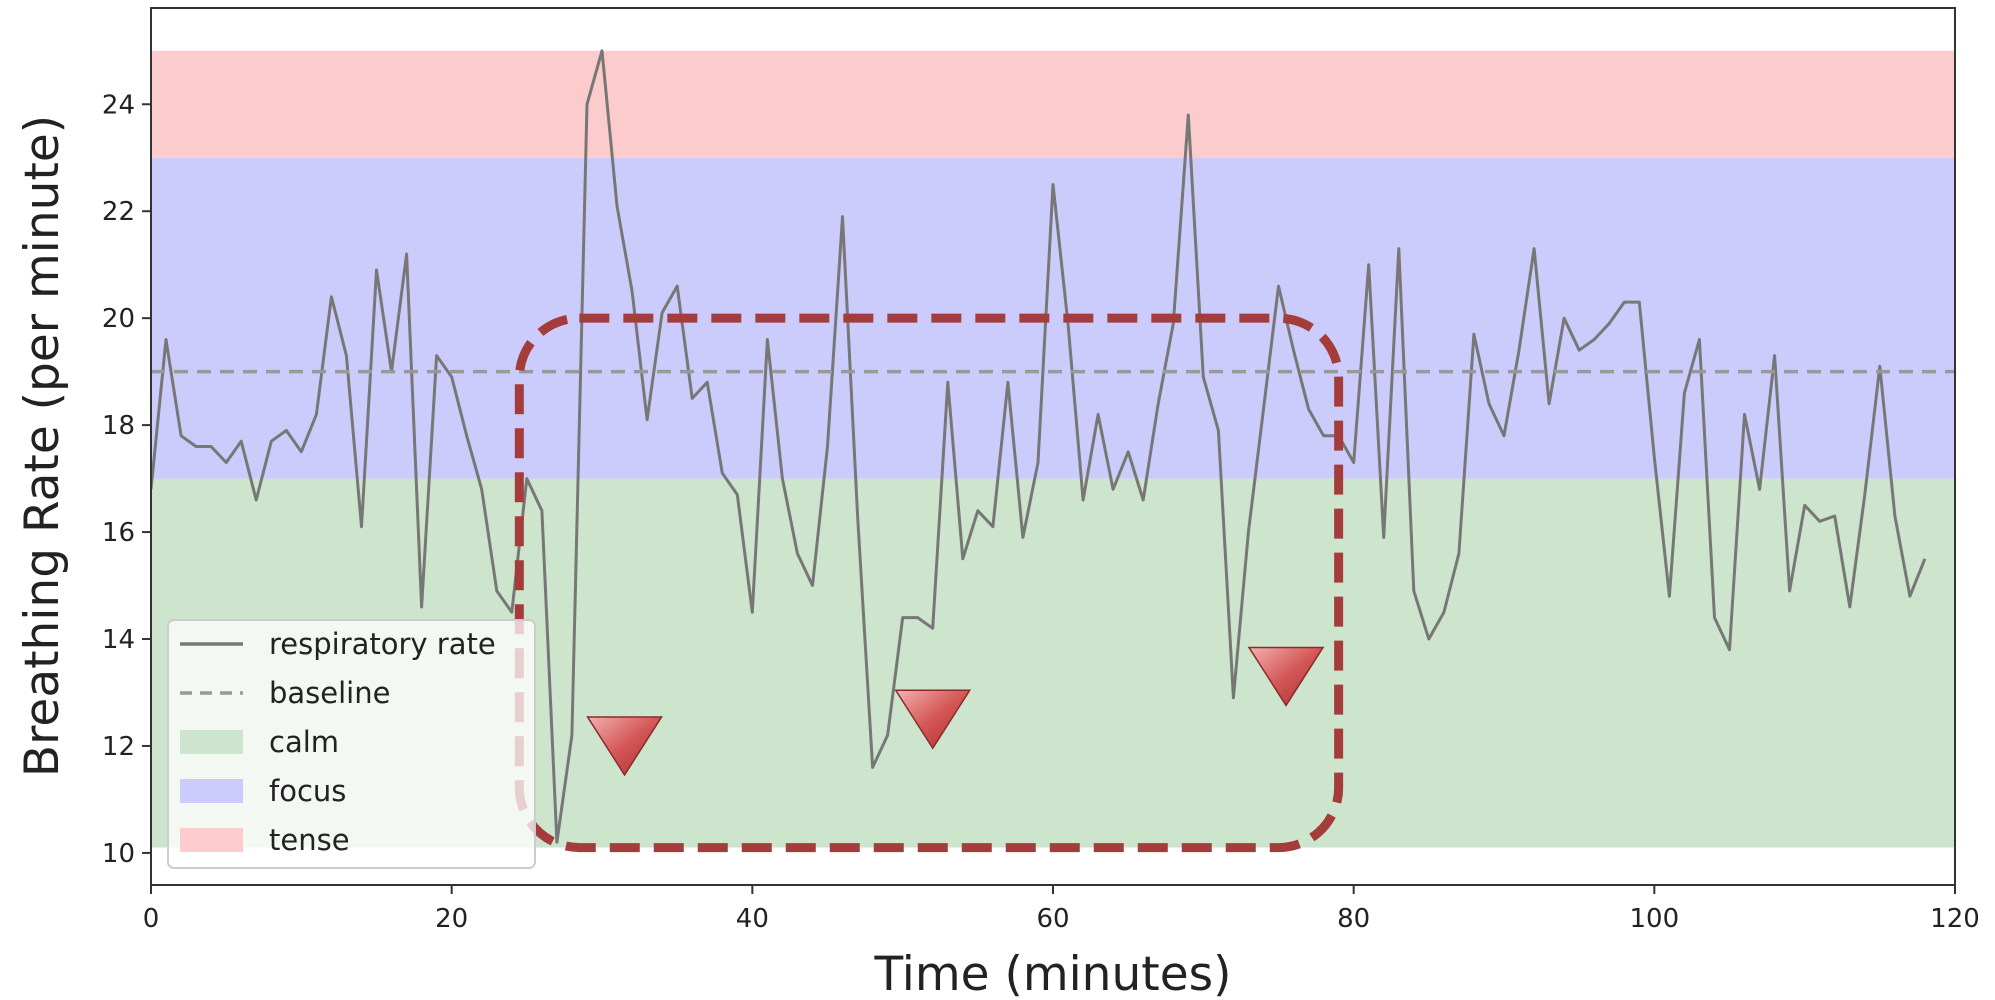 The height and width of the screenshot is (1000, 1995). Describe the element at coordinates (118, 212) in the screenshot. I see `y-tick-label: 22` at that location.